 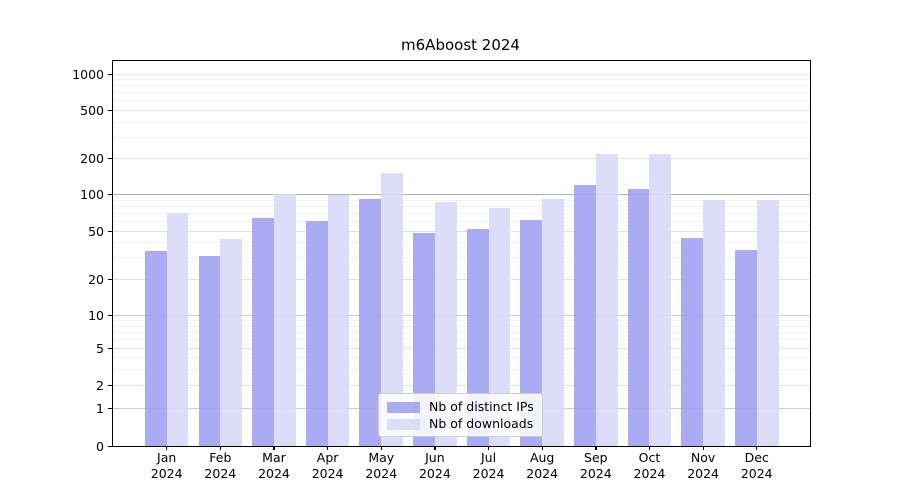 I want to click on legend-row-downloads: Nb of downloads, so click(x=460, y=424).